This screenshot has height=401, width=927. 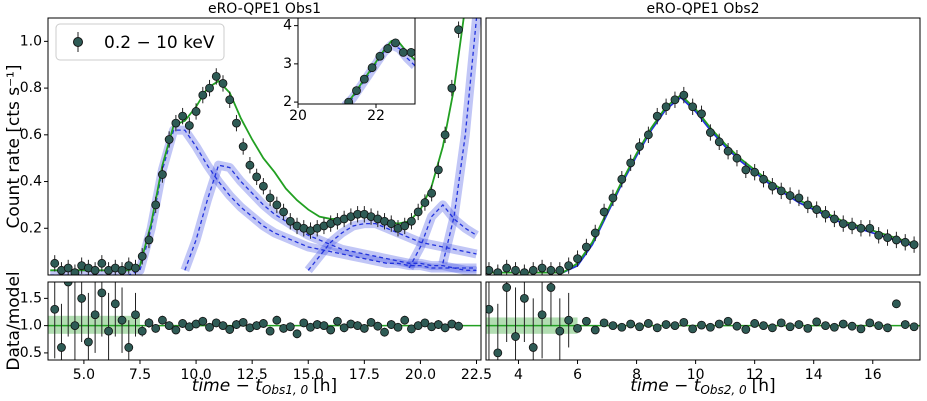 I want to click on x-tick-label: 7.5, so click(x=140, y=375).